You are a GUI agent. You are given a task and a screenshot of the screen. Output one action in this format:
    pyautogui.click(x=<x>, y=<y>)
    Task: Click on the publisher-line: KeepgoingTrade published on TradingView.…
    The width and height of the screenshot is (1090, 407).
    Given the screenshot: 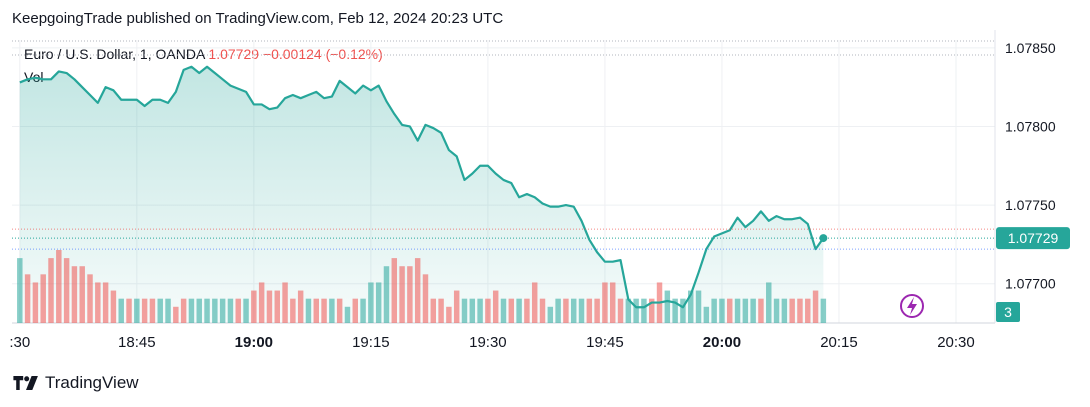 What is the action you would take?
    pyautogui.click(x=258, y=18)
    